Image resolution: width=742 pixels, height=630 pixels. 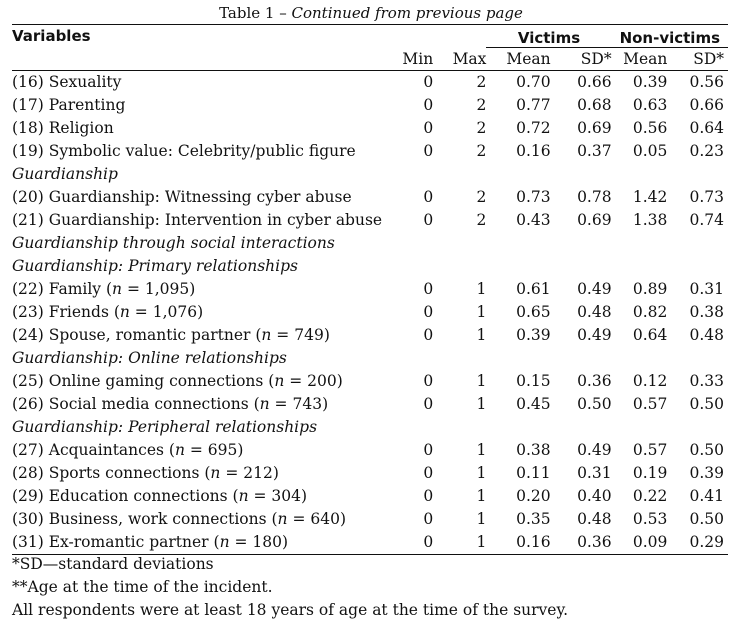 I want to click on cell-variable: (29) Education connections (n = 304), so click(x=199, y=496).